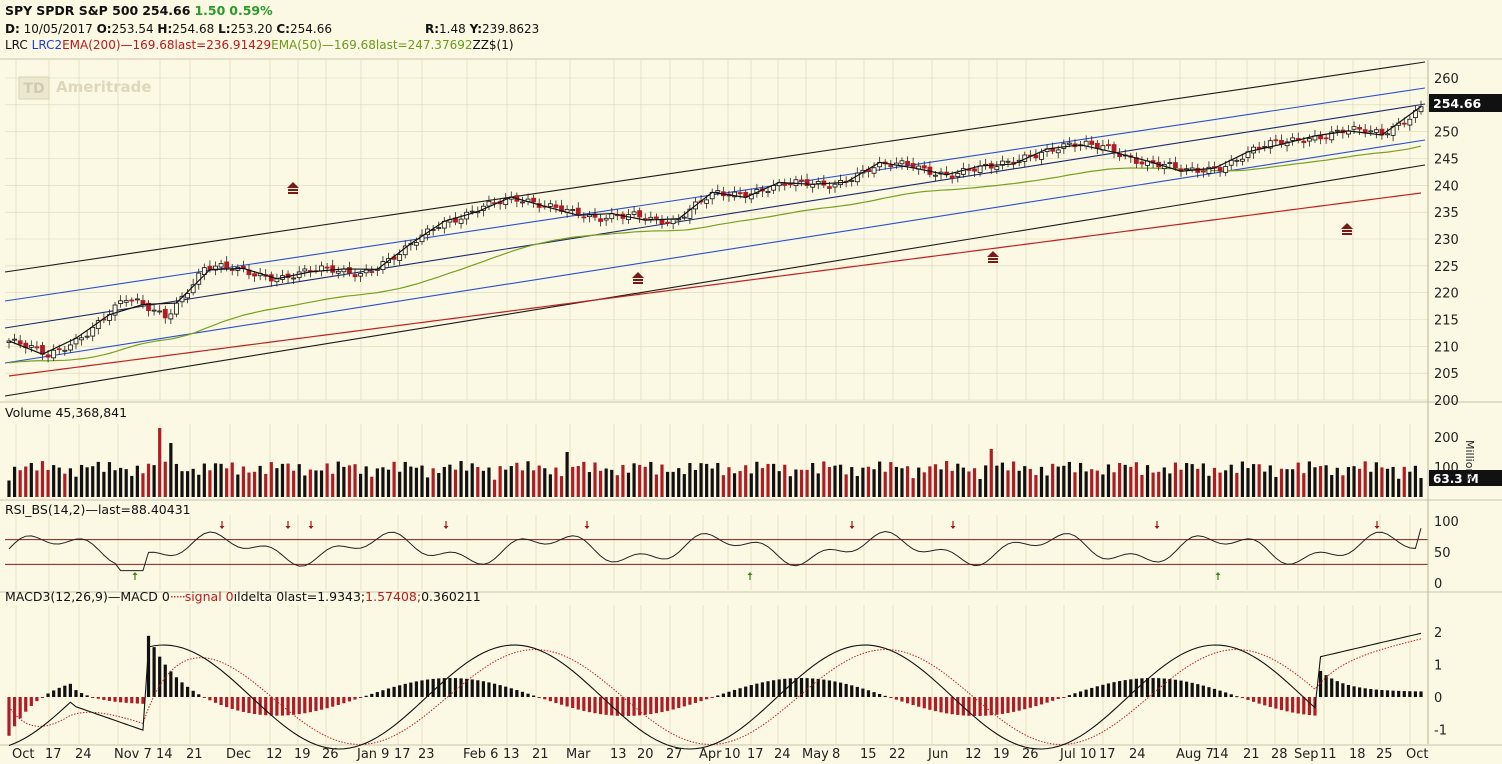 The image size is (1502, 764). What do you see at coordinates (426, 754) in the screenshot?
I see `time-tick-12: 23` at bounding box center [426, 754].